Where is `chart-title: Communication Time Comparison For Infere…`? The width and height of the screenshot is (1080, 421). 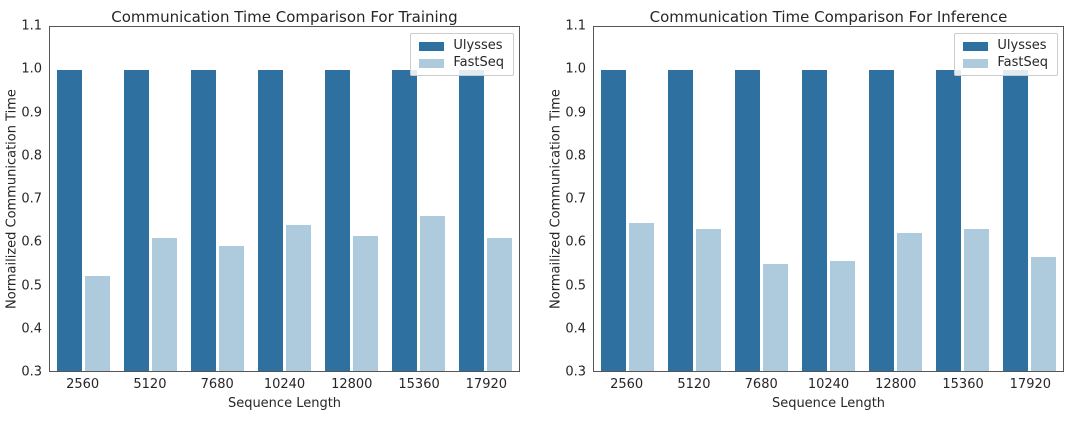
chart-title: Communication Time Comparison For Infere… is located at coordinates (828, 17).